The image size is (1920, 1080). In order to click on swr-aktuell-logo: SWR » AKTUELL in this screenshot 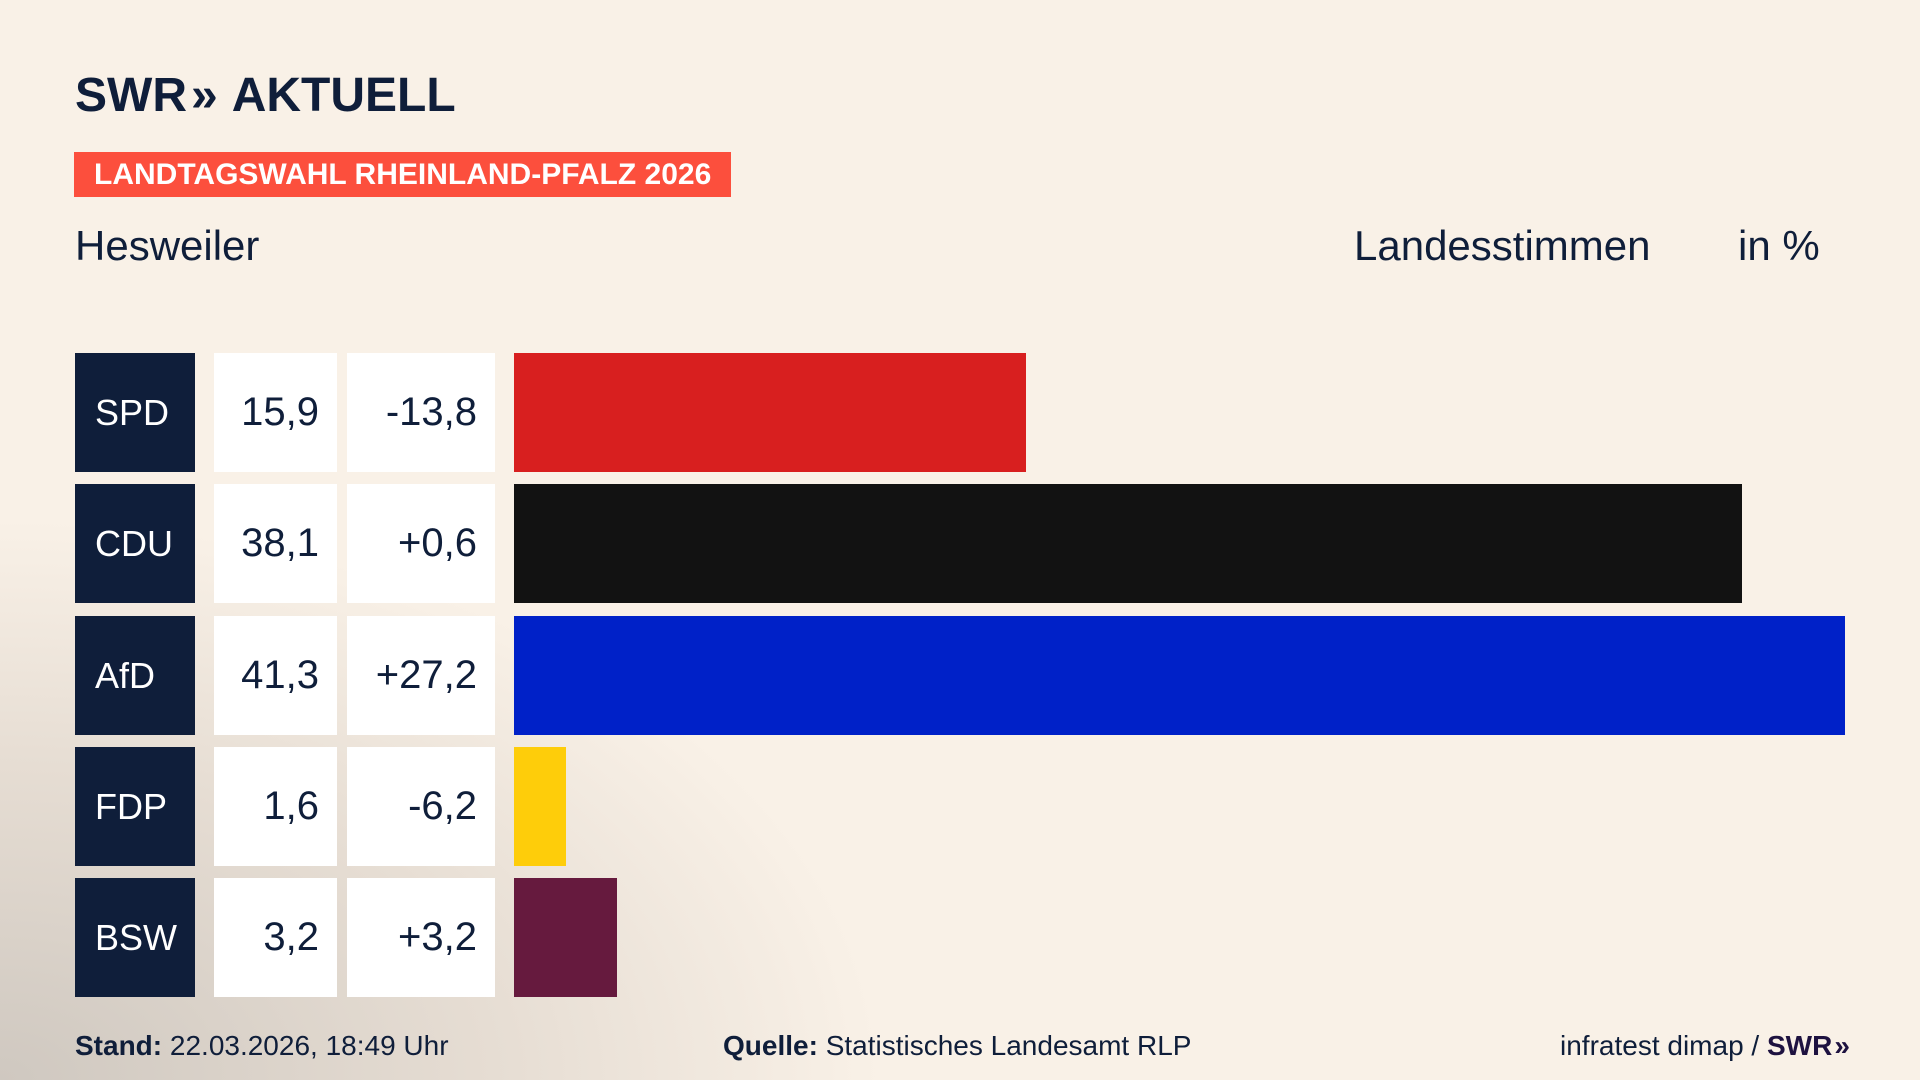, I will do `click(265, 95)`.